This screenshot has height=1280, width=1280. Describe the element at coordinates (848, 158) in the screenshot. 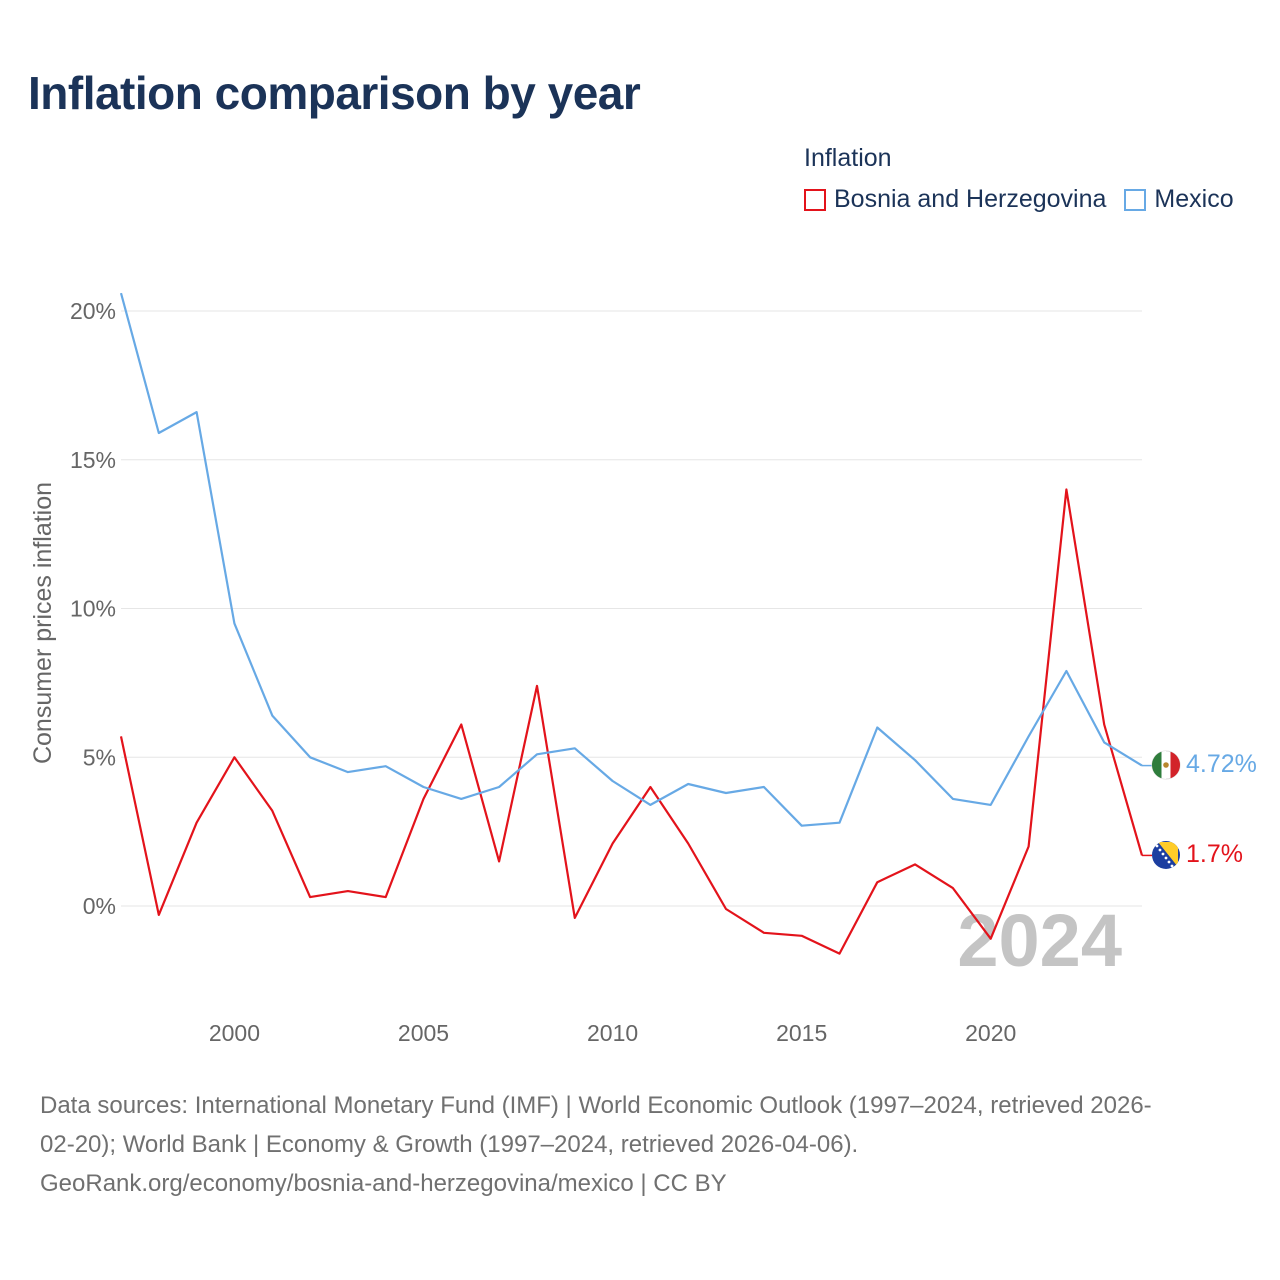

I see `legend-title: Inflation` at that location.